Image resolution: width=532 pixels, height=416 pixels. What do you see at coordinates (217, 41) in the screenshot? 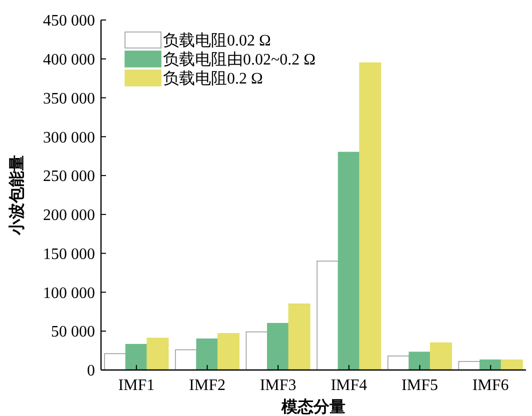
I see `legend-label: 负载电阻0.02 Ω` at bounding box center [217, 41].